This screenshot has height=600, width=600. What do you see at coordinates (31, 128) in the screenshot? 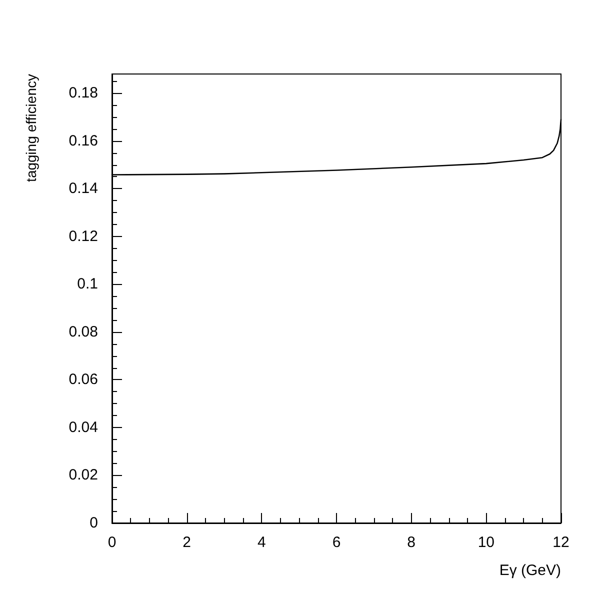
I see `y-axis-title: tagging efficiency` at bounding box center [31, 128].